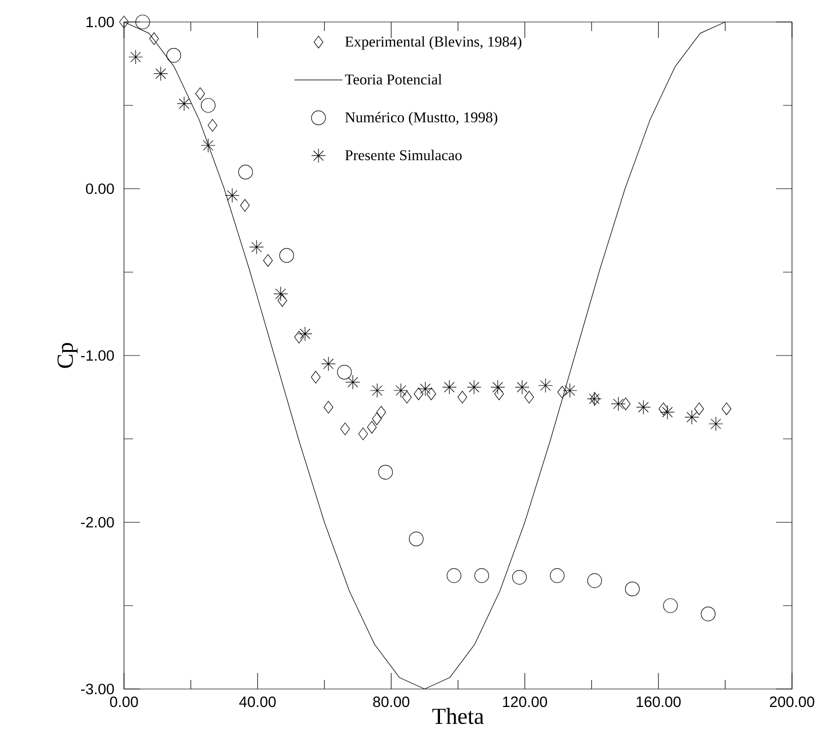  What do you see at coordinates (100, 188) in the screenshot?
I see `y-tick-label: 0.00` at bounding box center [100, 188].